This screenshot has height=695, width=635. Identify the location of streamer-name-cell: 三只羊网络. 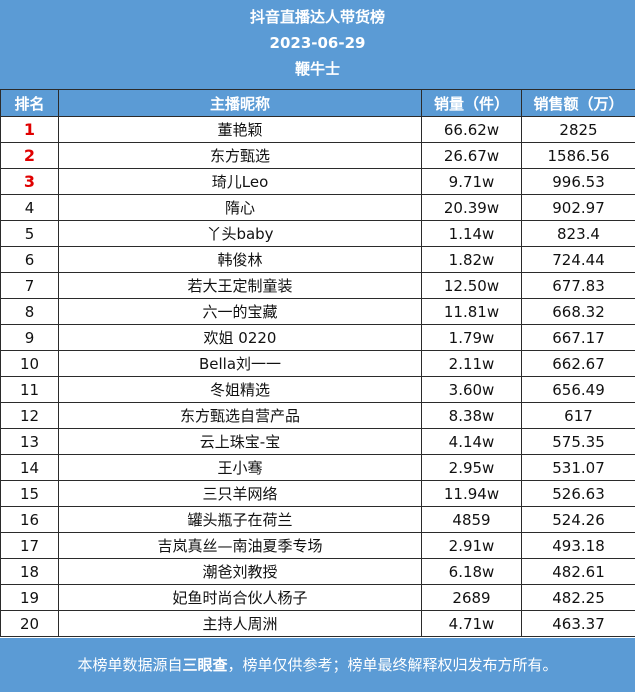
(240, 493).